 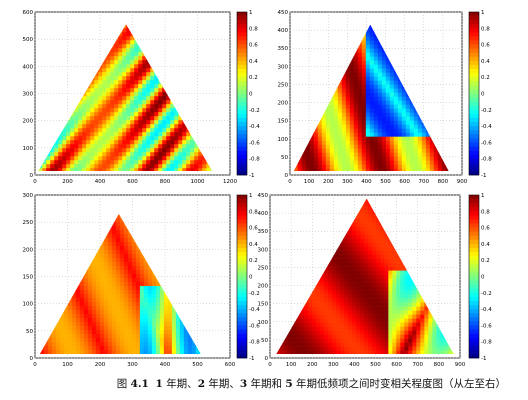 I want to click on colorbar-tick-label: 0.2, so click(x=485, y=78).